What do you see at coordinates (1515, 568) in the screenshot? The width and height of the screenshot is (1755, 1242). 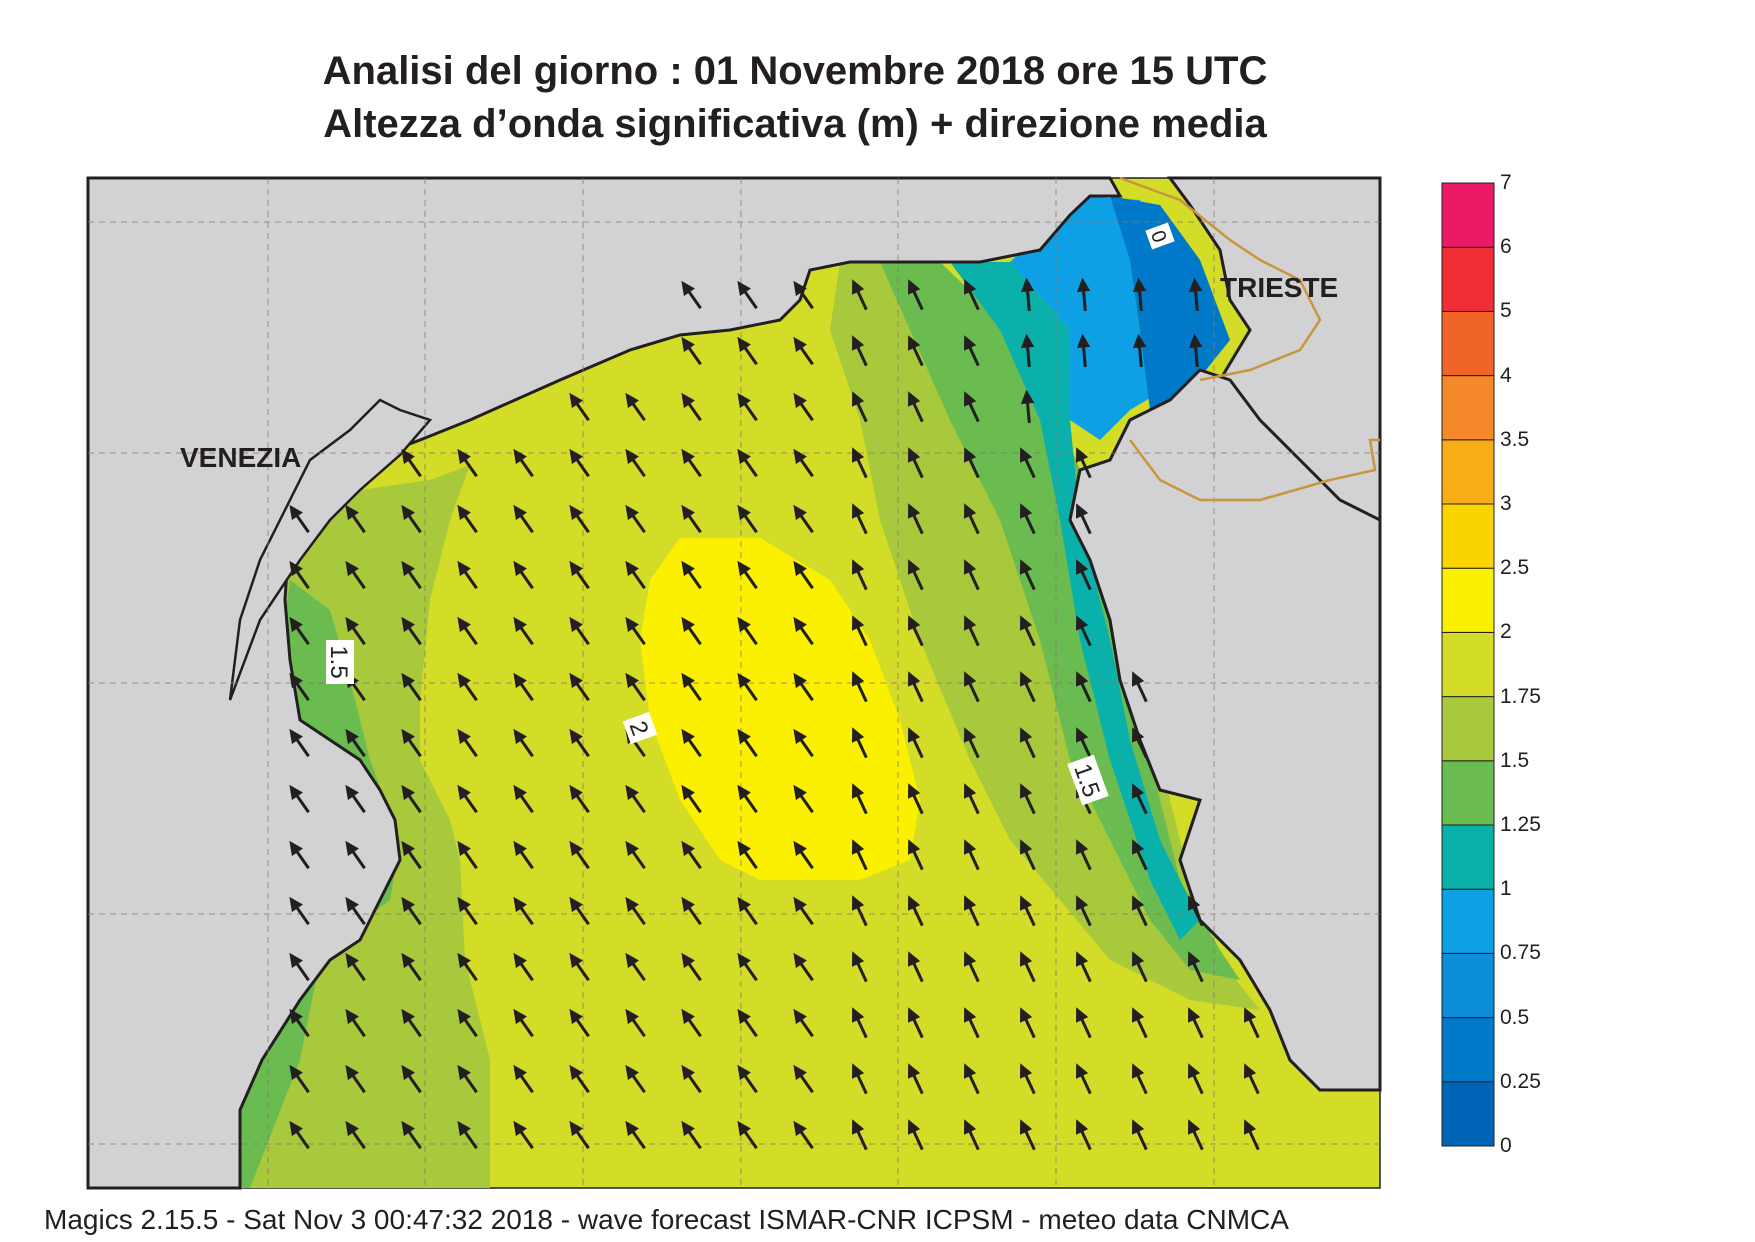 I see `legend-level-label: 2.5` at bounding box center [1515, 568].